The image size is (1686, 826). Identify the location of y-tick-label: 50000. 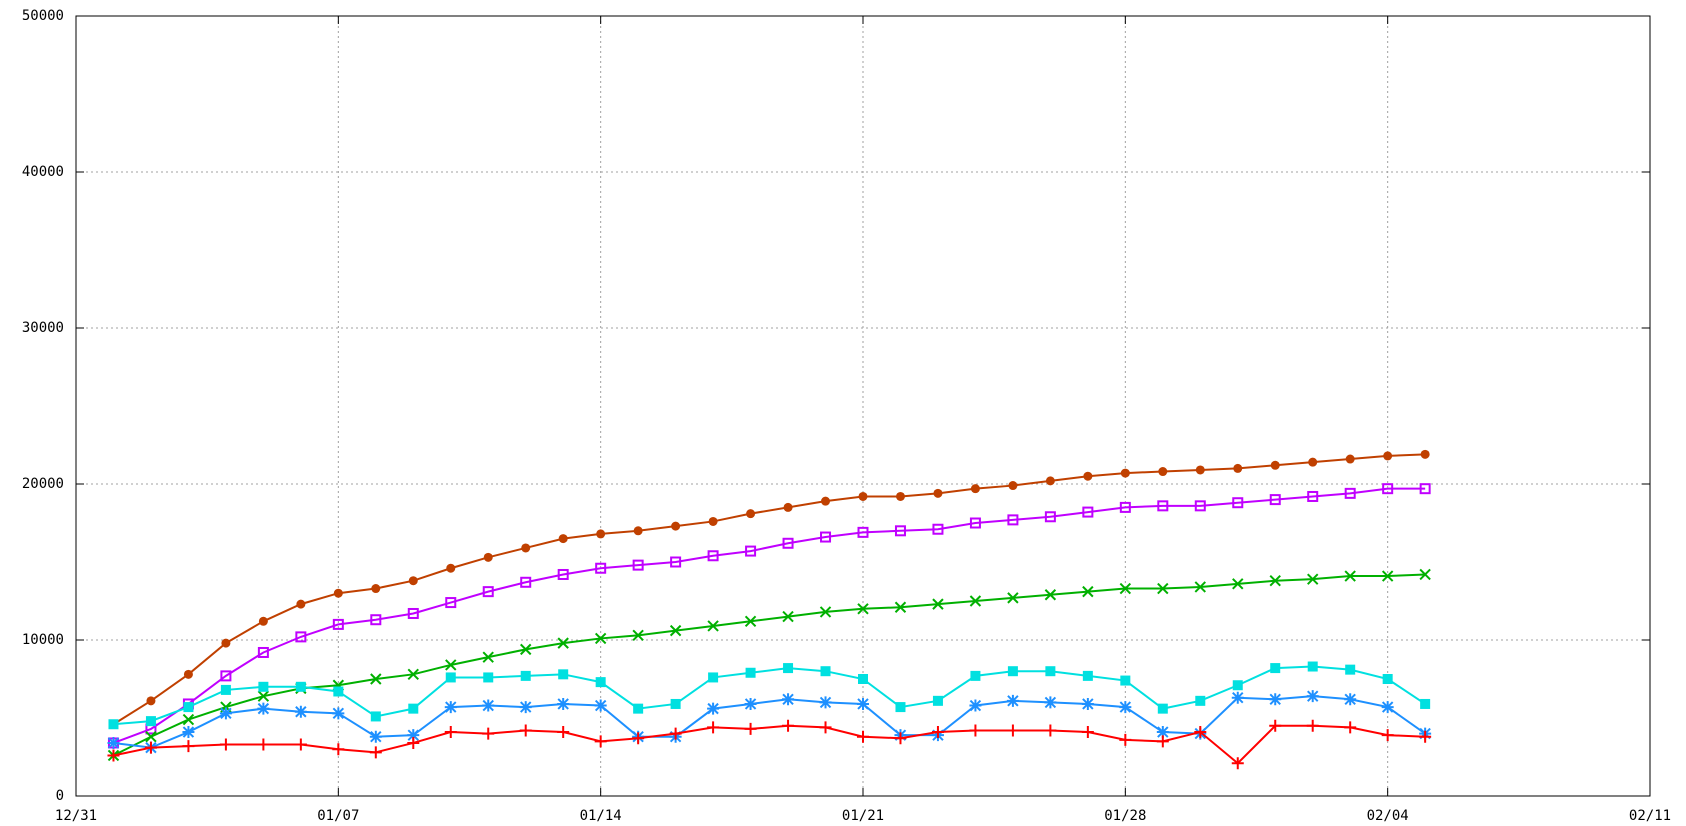
(43, 16).